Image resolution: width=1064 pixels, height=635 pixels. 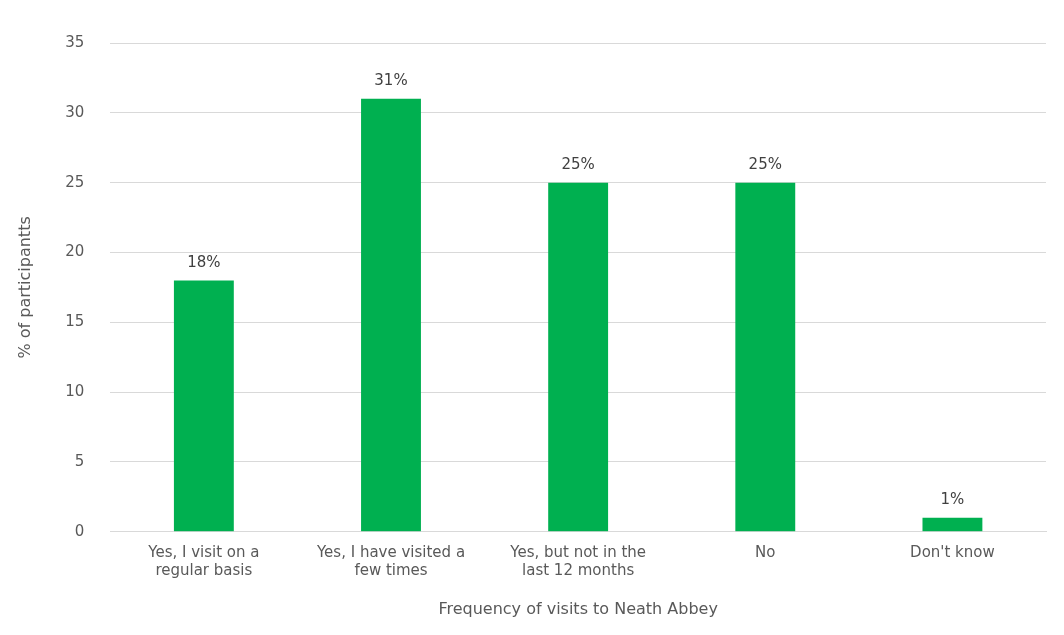 I want to click on y-tick-label: 10, so click(x=75, y=391).